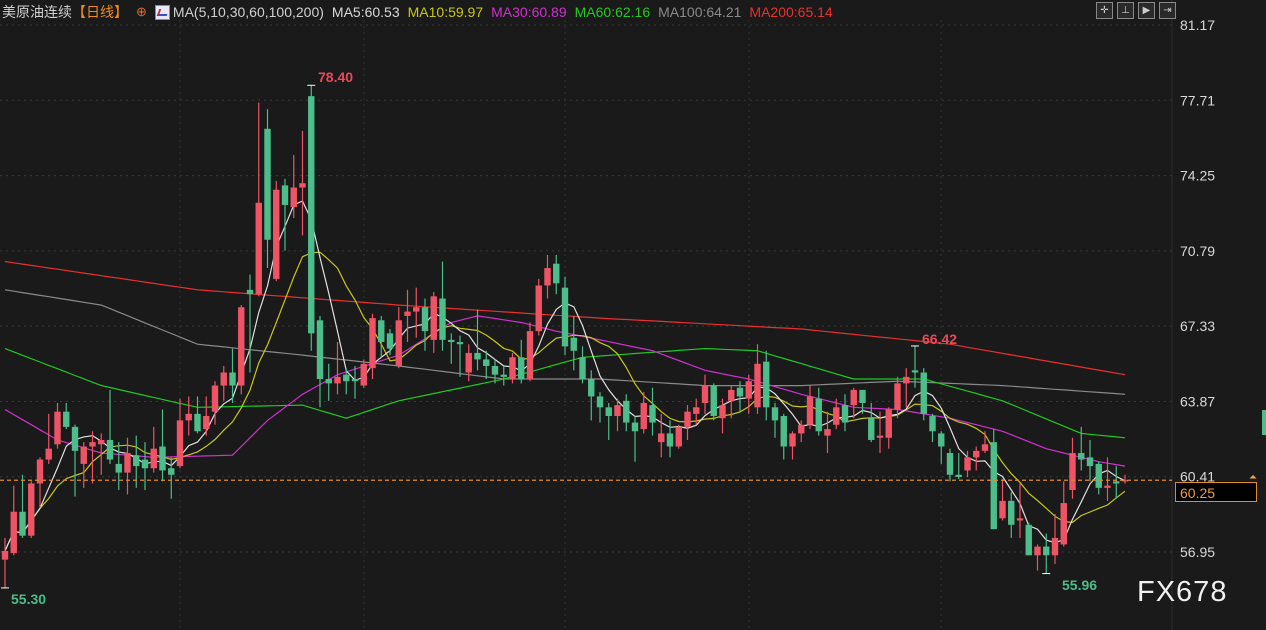 The width and height of the screenshot is (1266, 630). I want to click on crosshair-target-icon: ⊕, so click(141, 11).